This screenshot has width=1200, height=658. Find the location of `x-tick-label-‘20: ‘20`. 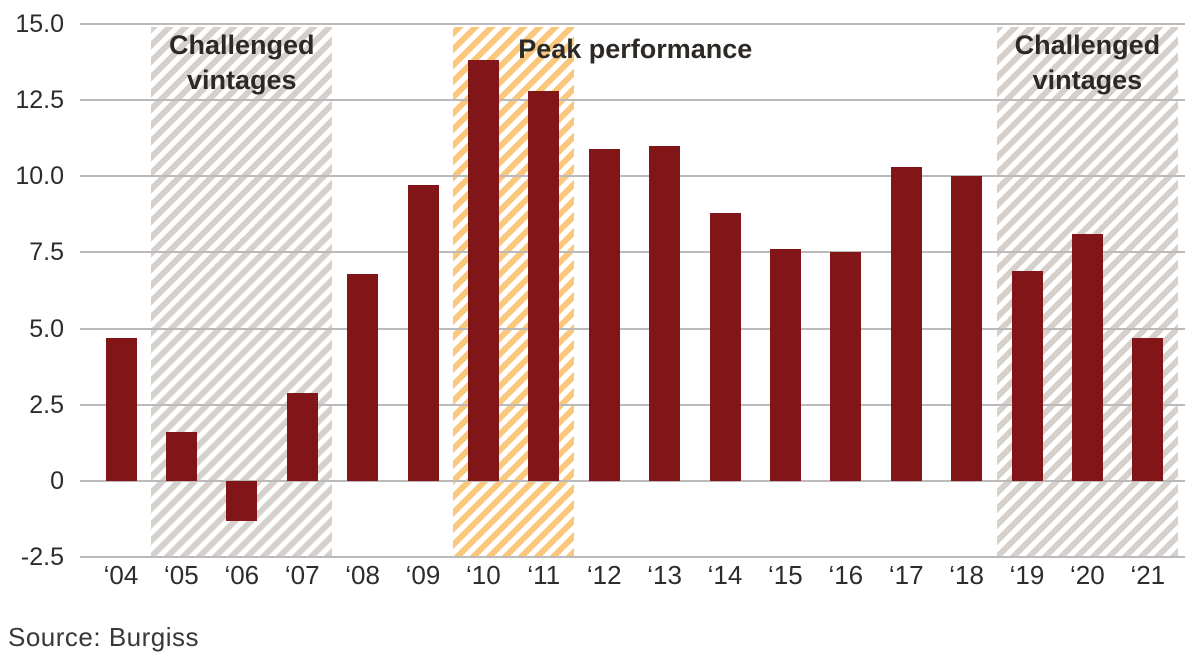

x-tick-label-‘20: ‘20 is located at coordinates (1087, 575).